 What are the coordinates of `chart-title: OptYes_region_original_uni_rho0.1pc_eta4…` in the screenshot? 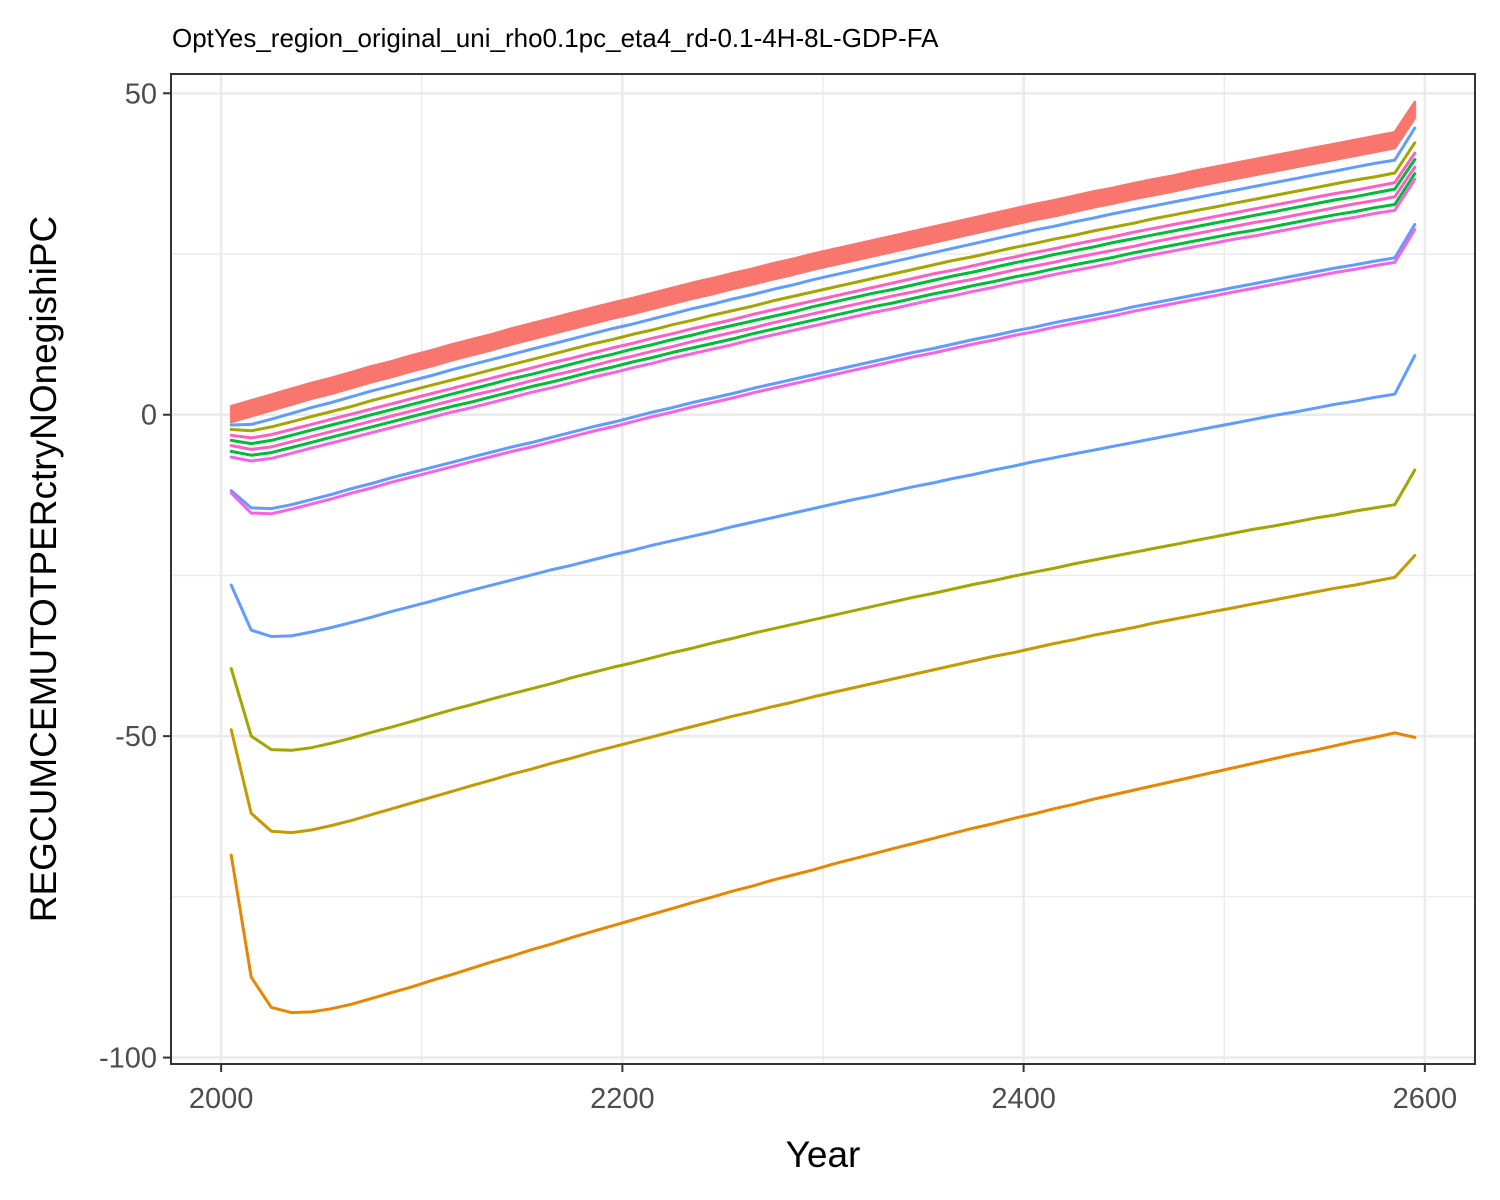 It's located at (555, 38).